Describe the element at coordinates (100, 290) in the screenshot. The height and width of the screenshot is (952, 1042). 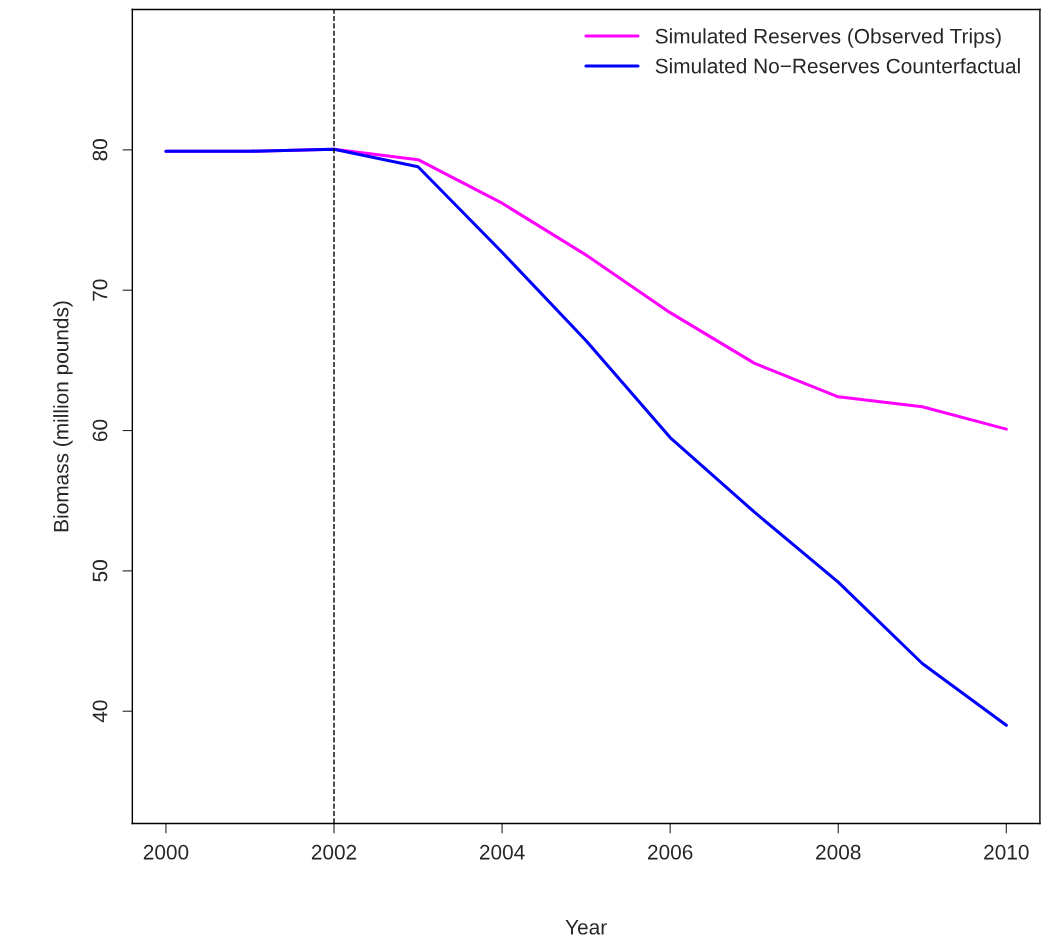
I see `y-tick-label: 70` at that location.